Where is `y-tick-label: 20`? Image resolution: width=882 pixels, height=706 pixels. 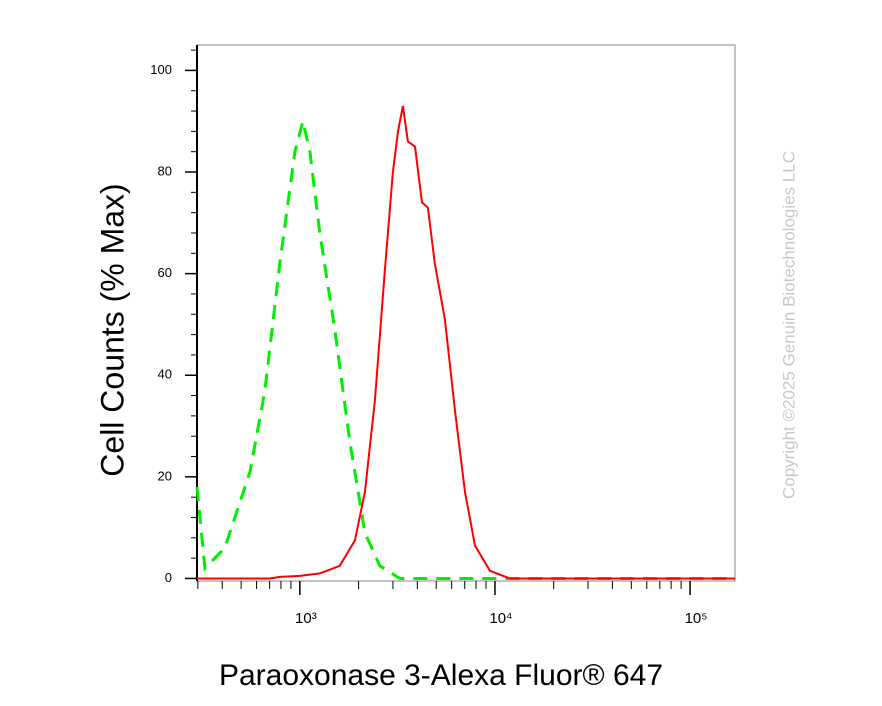
y-tick-label: 20 is located at coordinates (165, 475).